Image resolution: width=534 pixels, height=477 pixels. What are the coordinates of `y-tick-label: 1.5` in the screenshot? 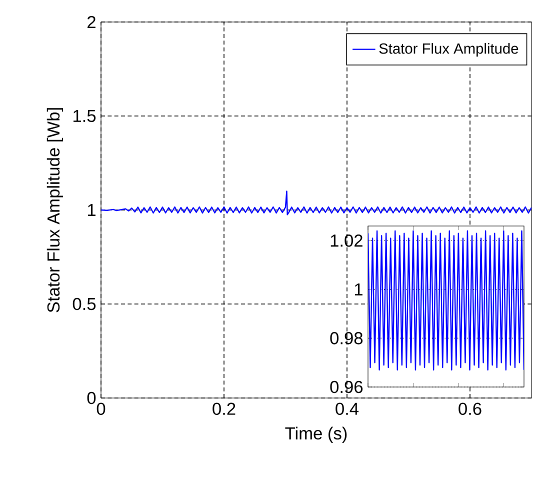 It's located at (85, 116).